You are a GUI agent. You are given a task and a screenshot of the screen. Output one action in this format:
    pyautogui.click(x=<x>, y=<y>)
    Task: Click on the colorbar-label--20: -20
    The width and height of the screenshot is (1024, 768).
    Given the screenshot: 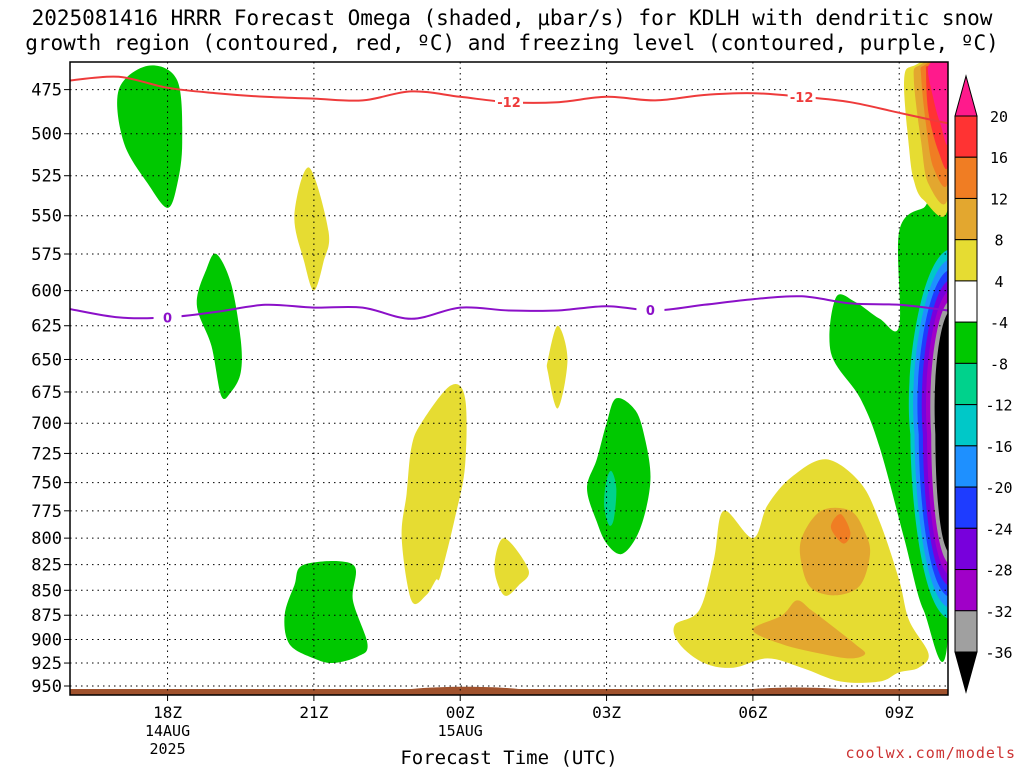 What is the action you would take?
    pyautogui.click(x=998, y=488)
    